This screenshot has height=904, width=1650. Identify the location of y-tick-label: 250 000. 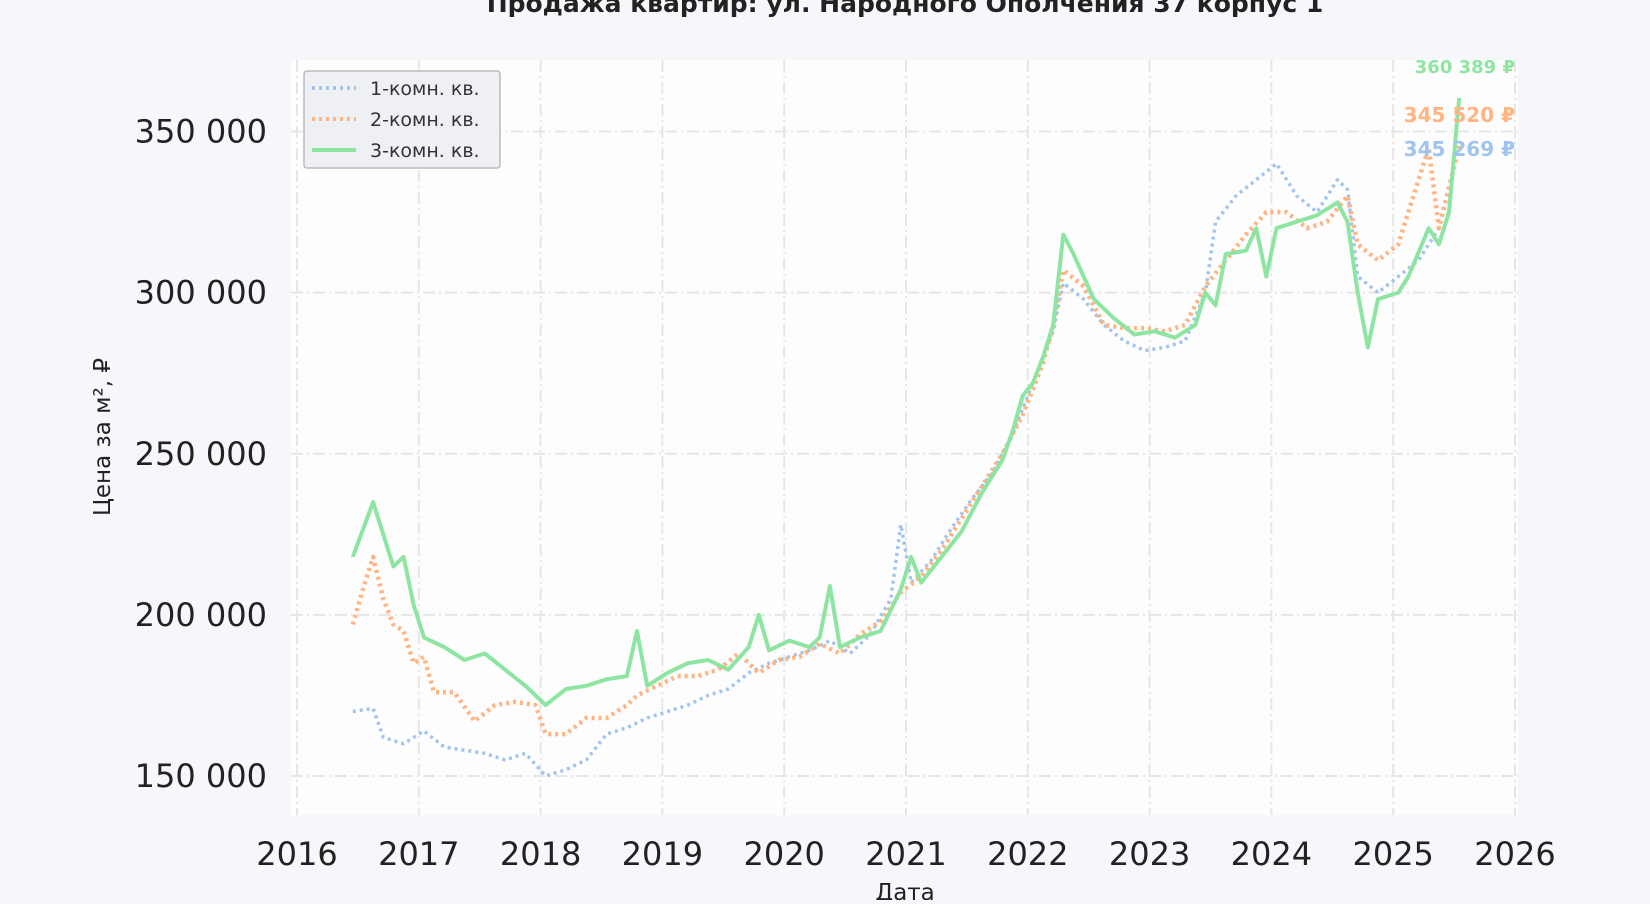
(201, 454).